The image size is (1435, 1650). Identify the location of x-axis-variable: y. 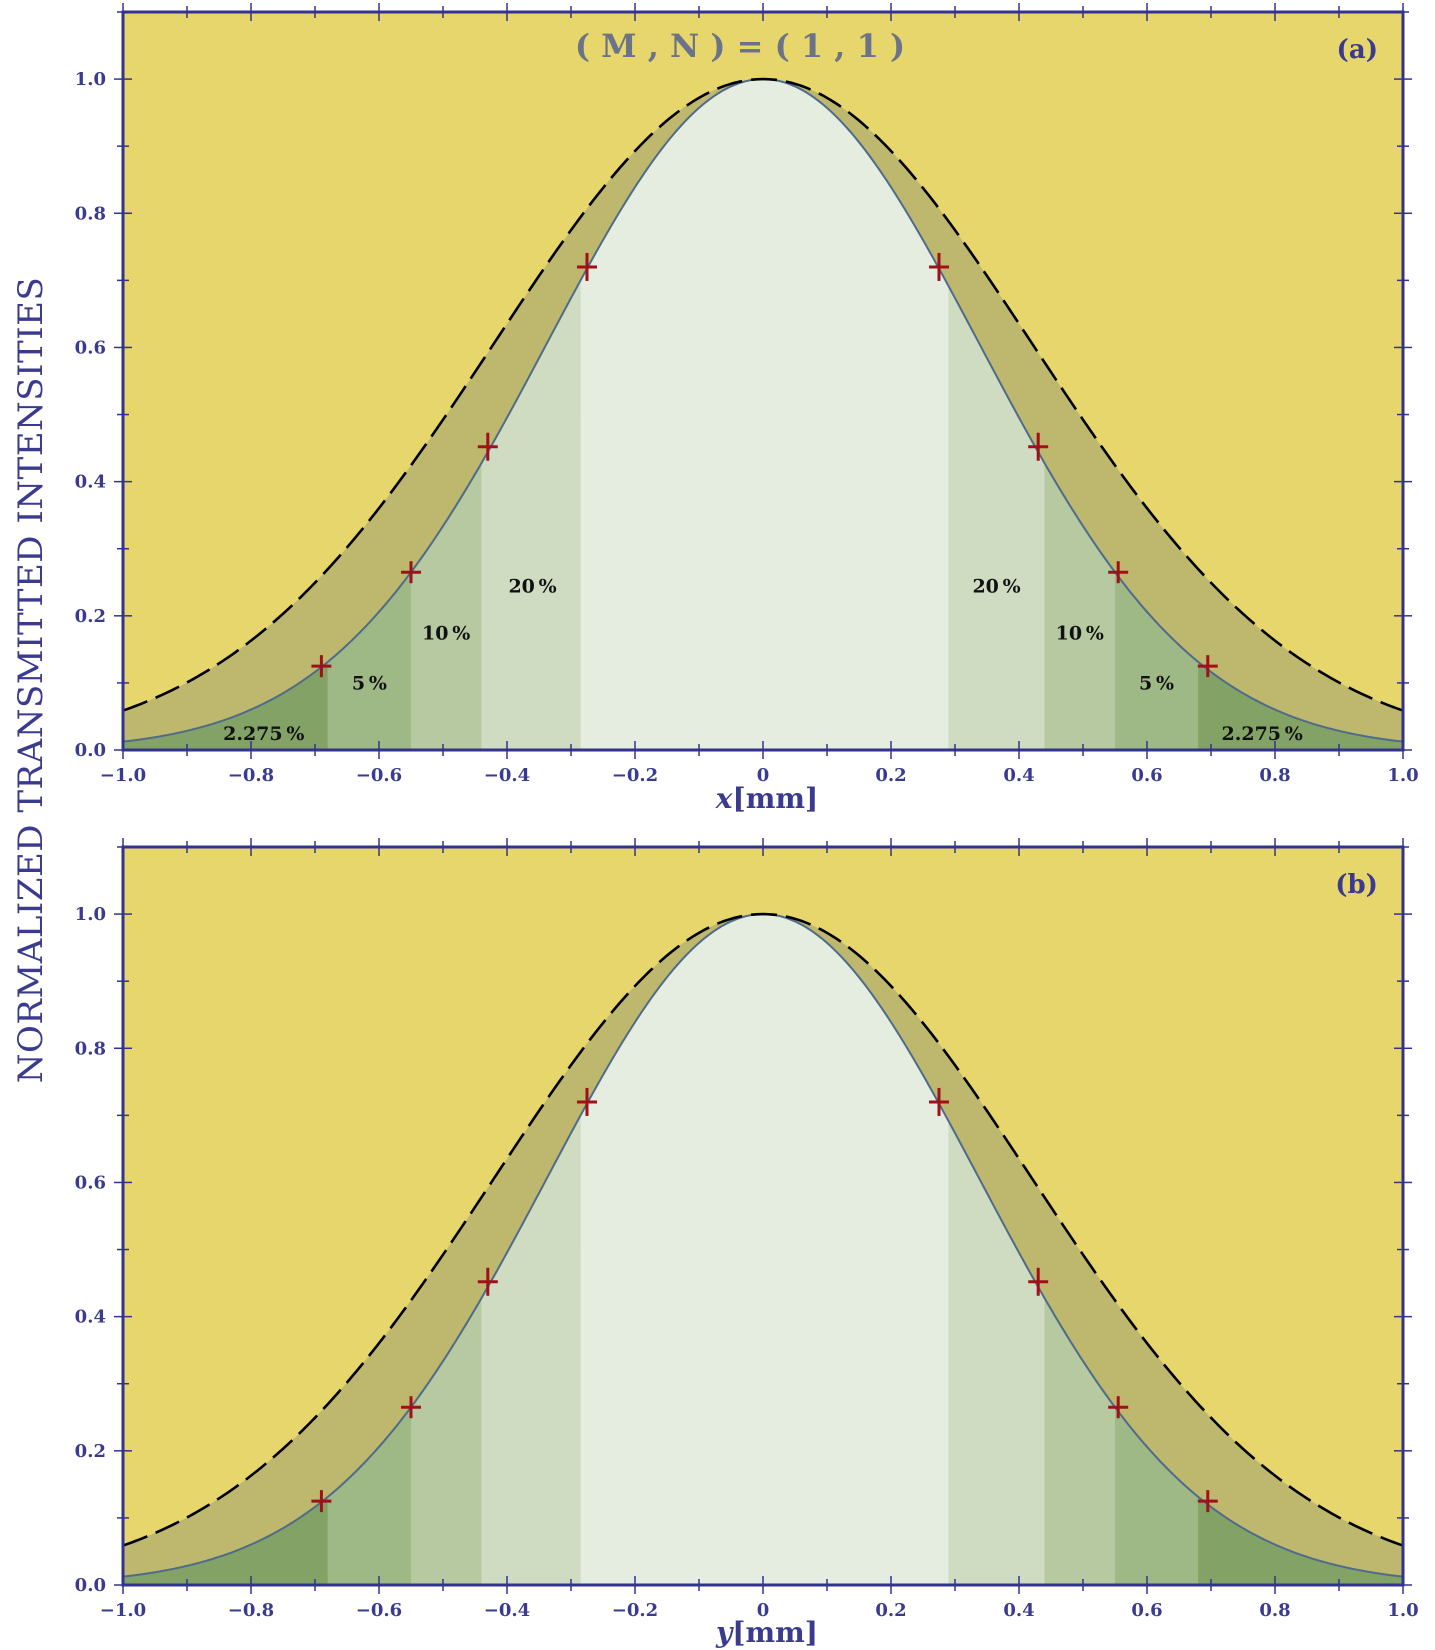
(724, 1632).